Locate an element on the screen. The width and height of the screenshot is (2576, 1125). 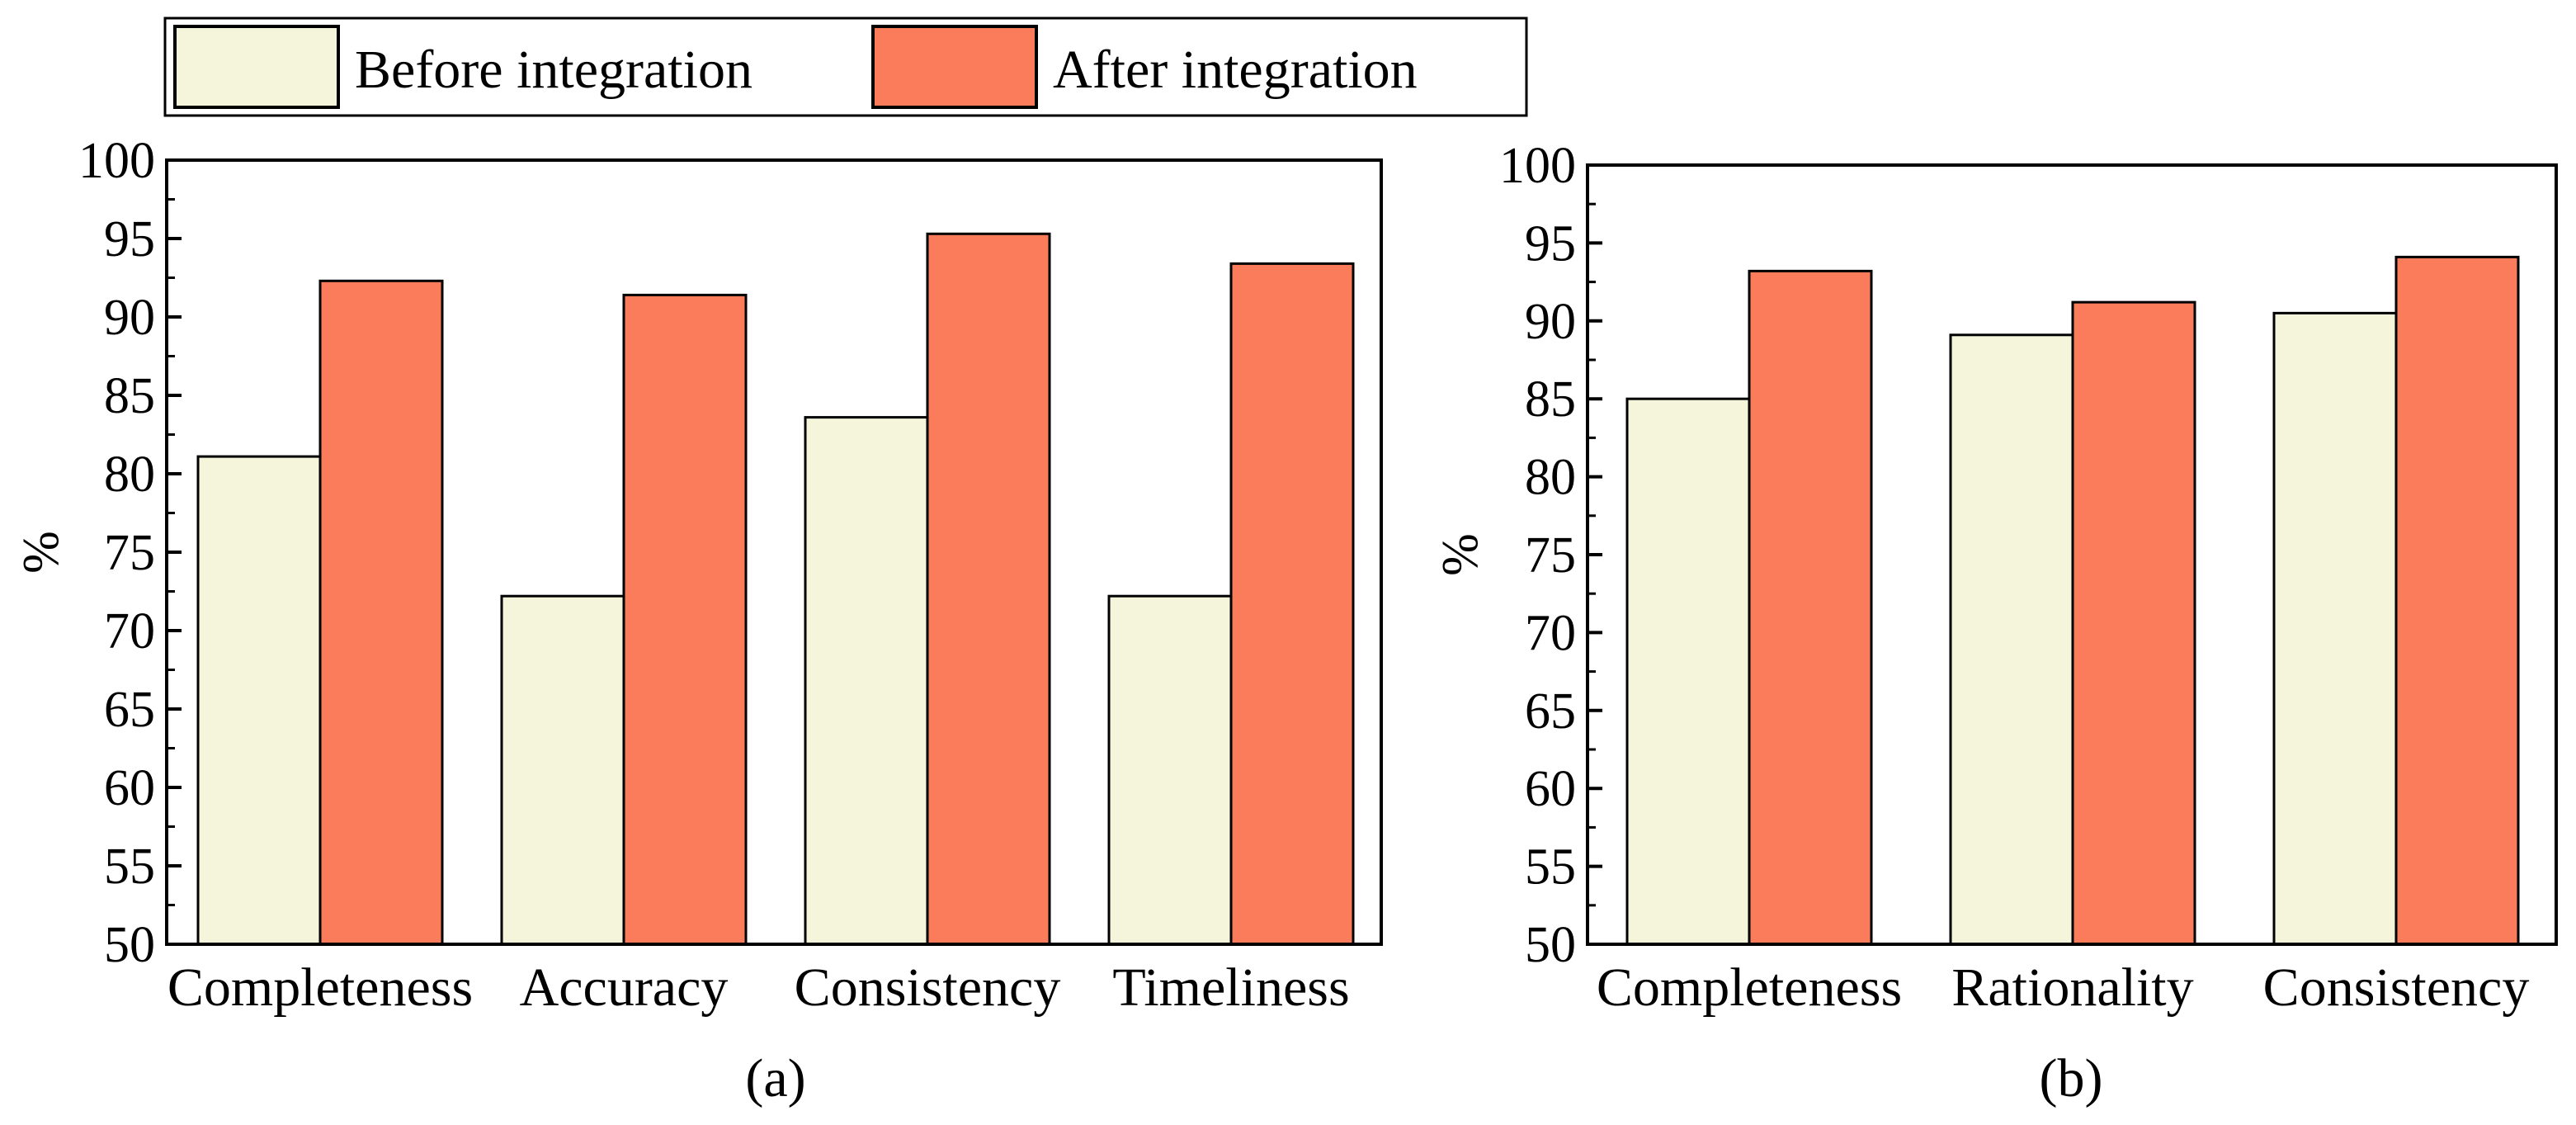
bar-after-rationality is located at coordinates (2133, 623).